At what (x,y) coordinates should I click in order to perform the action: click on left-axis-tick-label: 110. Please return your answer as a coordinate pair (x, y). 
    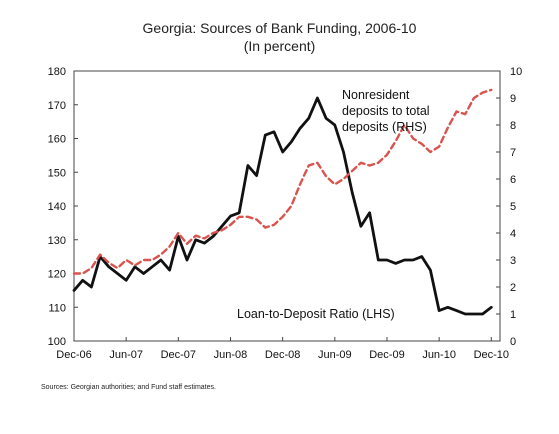
    Looking at the image, I should click on (57, 308).